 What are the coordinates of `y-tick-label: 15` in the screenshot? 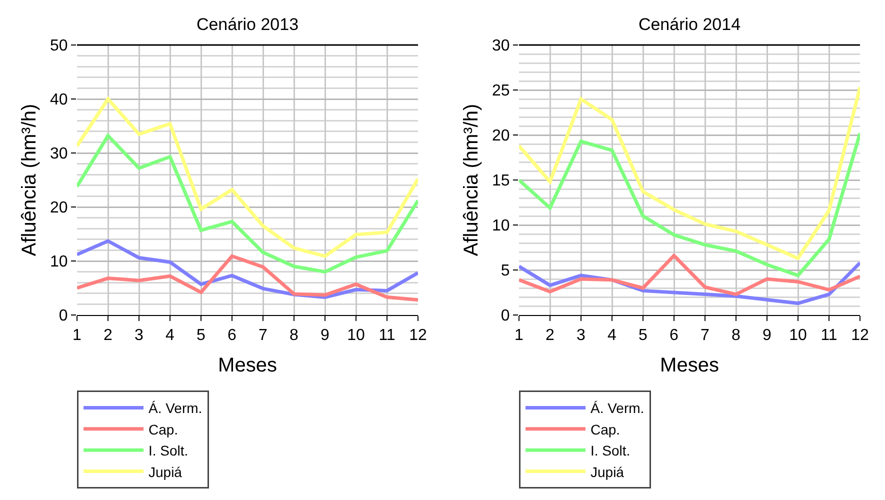 It's located at (501, 181).